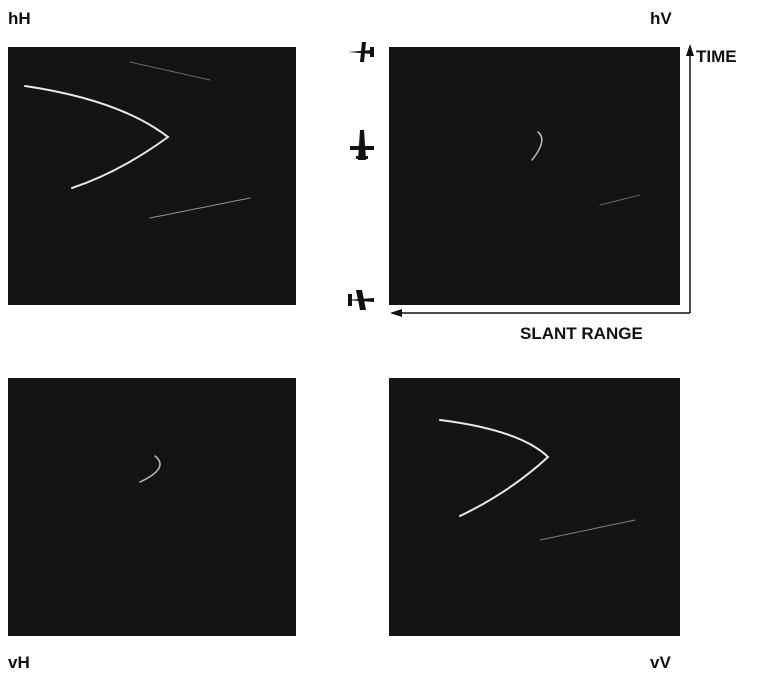 This screenshot has height=676, width=762. I want to click on panel-hh, so click(152, 176).